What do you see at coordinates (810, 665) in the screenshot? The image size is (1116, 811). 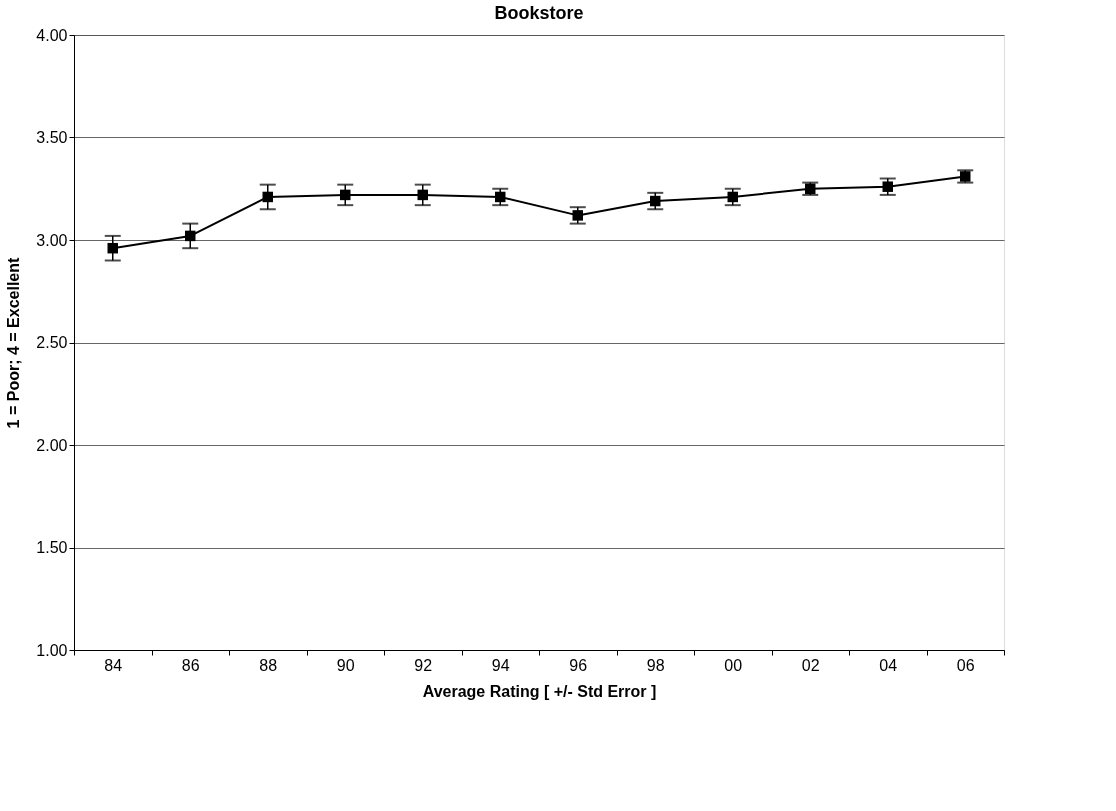 I see `x-tick-label: 02` at bounding box center [810, 665].